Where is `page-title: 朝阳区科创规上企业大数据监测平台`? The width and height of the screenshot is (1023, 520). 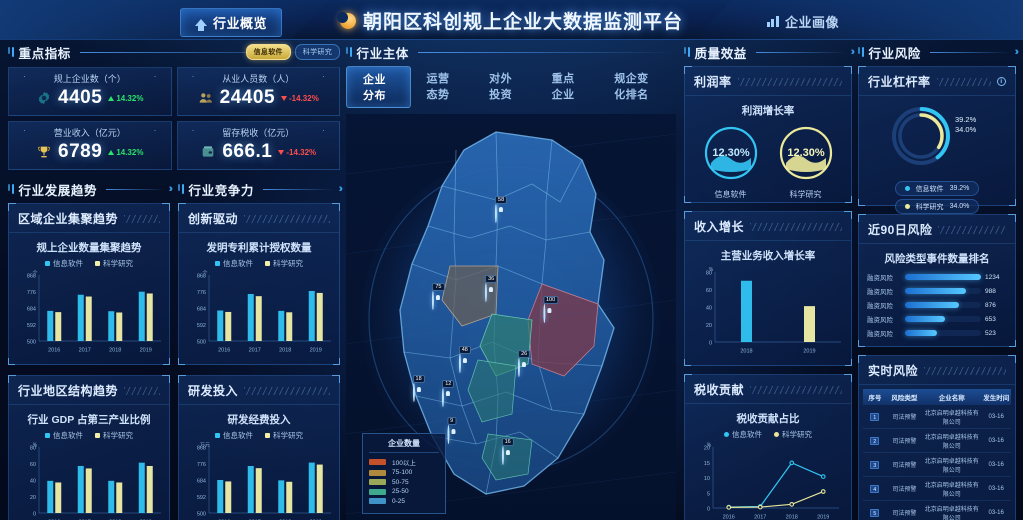 page-title: 朝阳区科创规上企业大数据监测平台 is located at coordinates (511, 21).